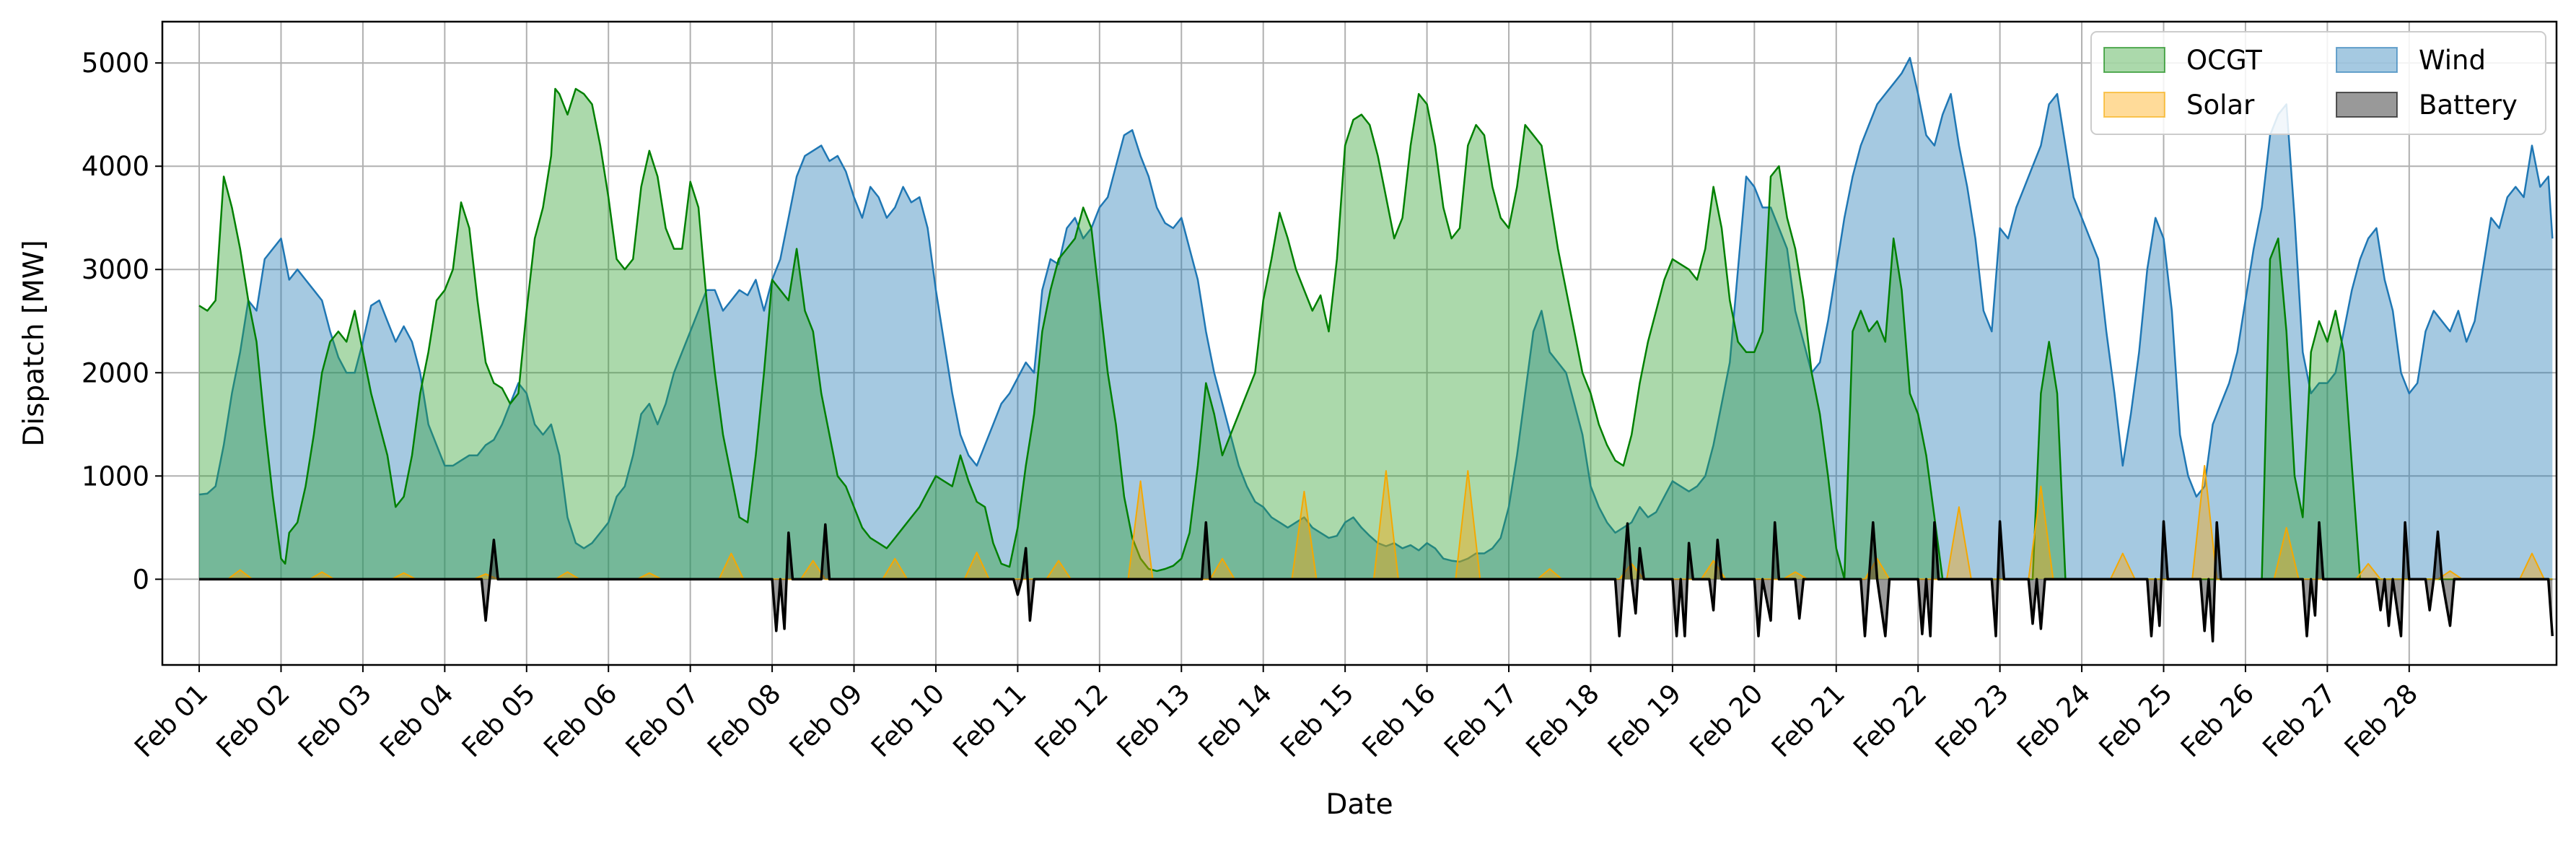 The image size is (2576, 844). I want to click on x-tick-label: Feb 24, so click(2053, 720).